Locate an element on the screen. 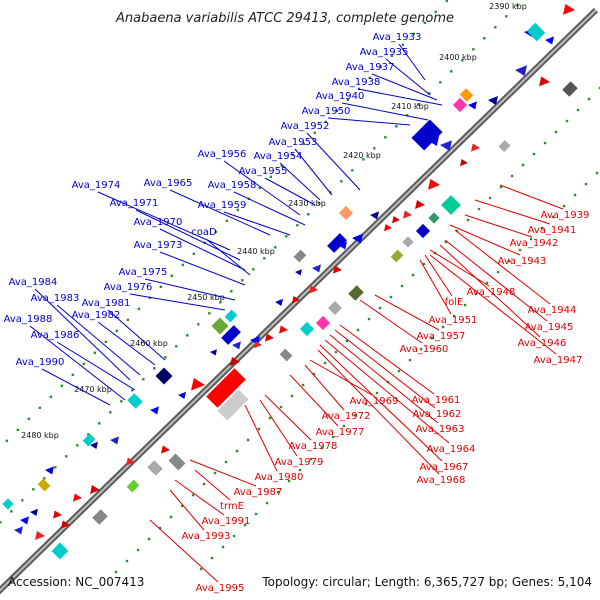 This screenshot has width=600, height=600. gene-label-upper: Ava_1937 is located at coordinates (370, 67).